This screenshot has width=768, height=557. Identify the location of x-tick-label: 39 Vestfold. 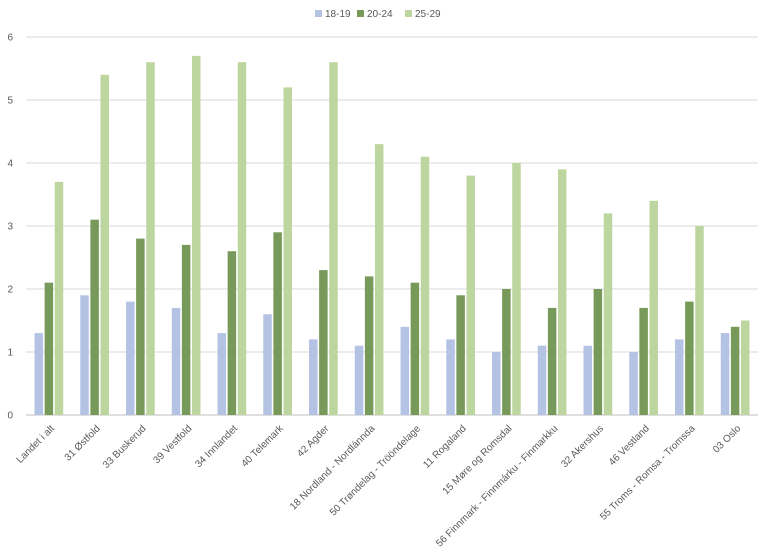
(172, 444).